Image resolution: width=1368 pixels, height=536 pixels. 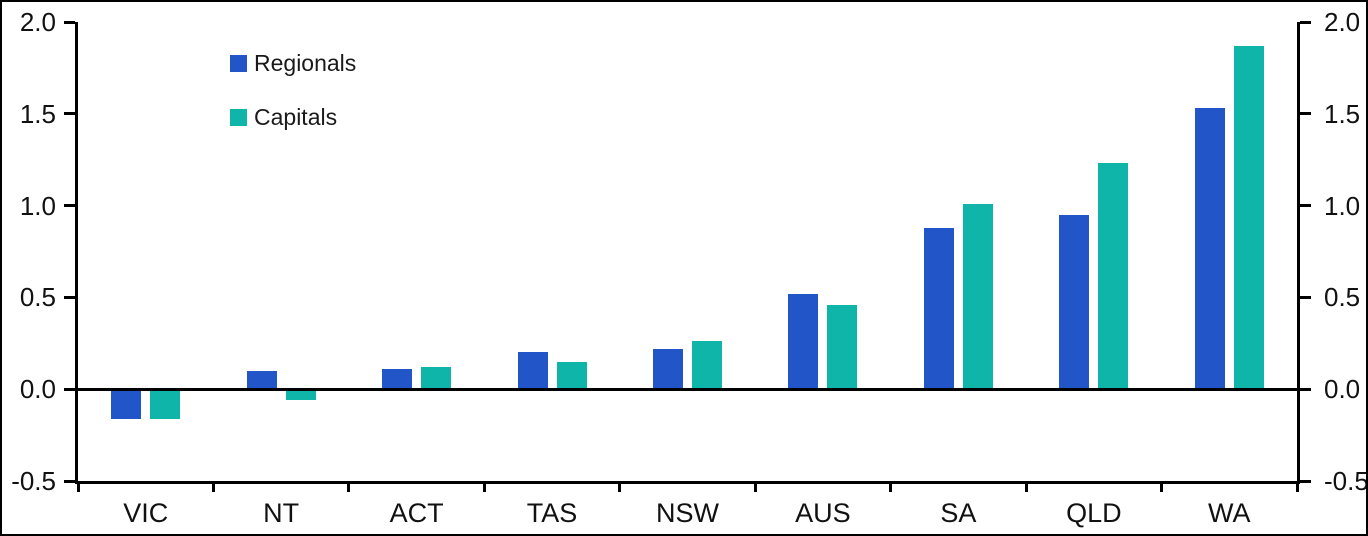 What do you see at coordinates (1094, 513) in the screenshot?
I see `x-category-label-qld: QLD` at bounding box center [1094, 513].